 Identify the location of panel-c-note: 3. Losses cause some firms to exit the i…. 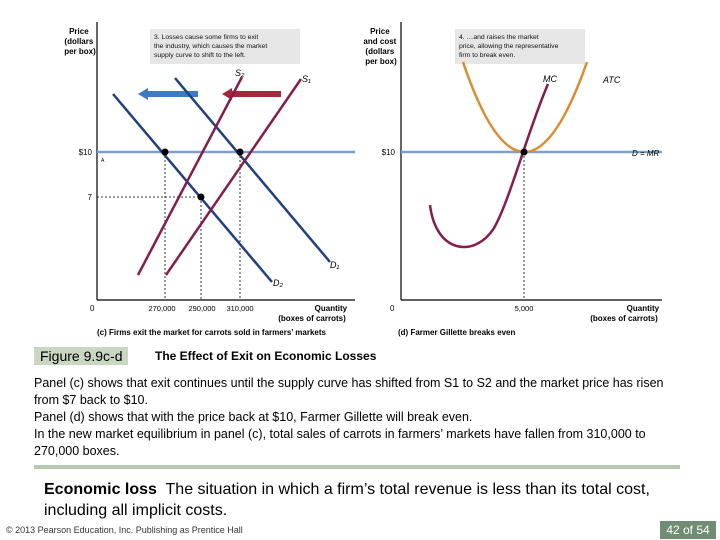
(211, 46).